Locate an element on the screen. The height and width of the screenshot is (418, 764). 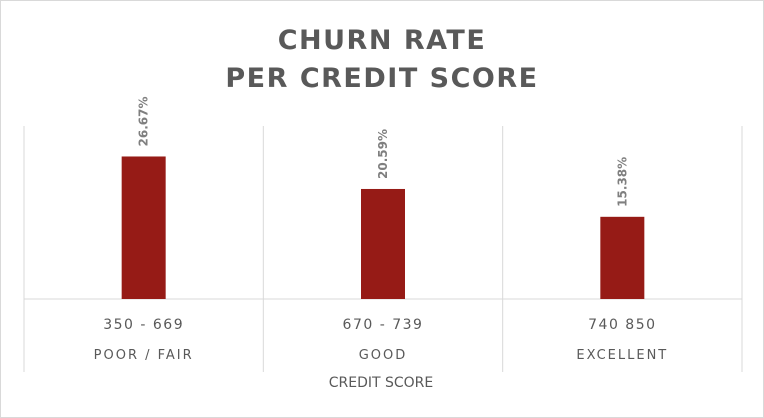
data-label-2: 20.59% is located at coordinates (383, 154).